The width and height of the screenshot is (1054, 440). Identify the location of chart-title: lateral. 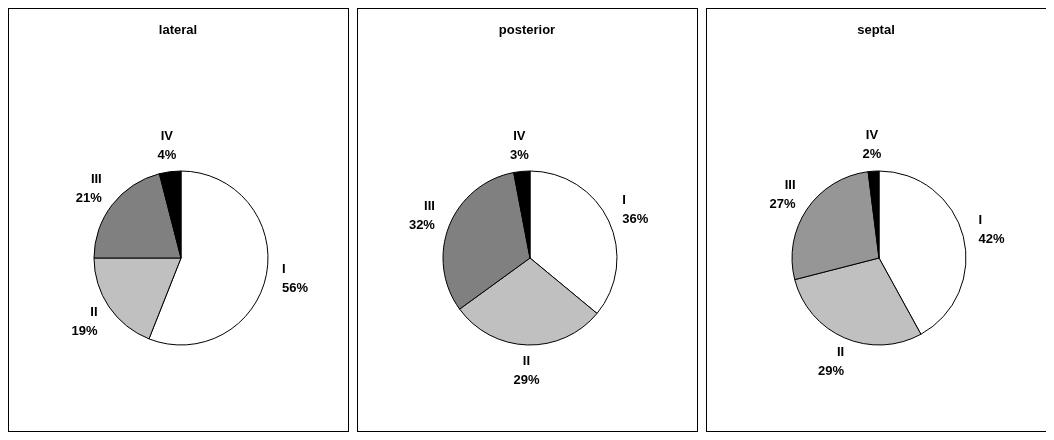
(178, 29).